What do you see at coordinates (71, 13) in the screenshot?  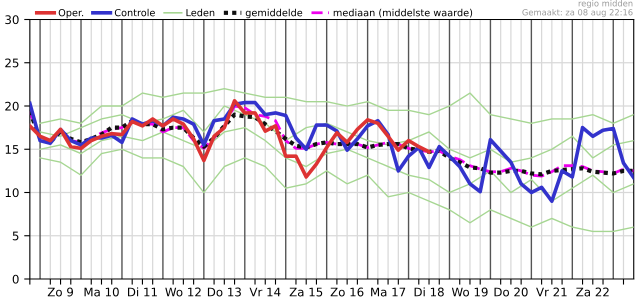 I see `legend-label: Oper.` at bounding box center [71, 13].